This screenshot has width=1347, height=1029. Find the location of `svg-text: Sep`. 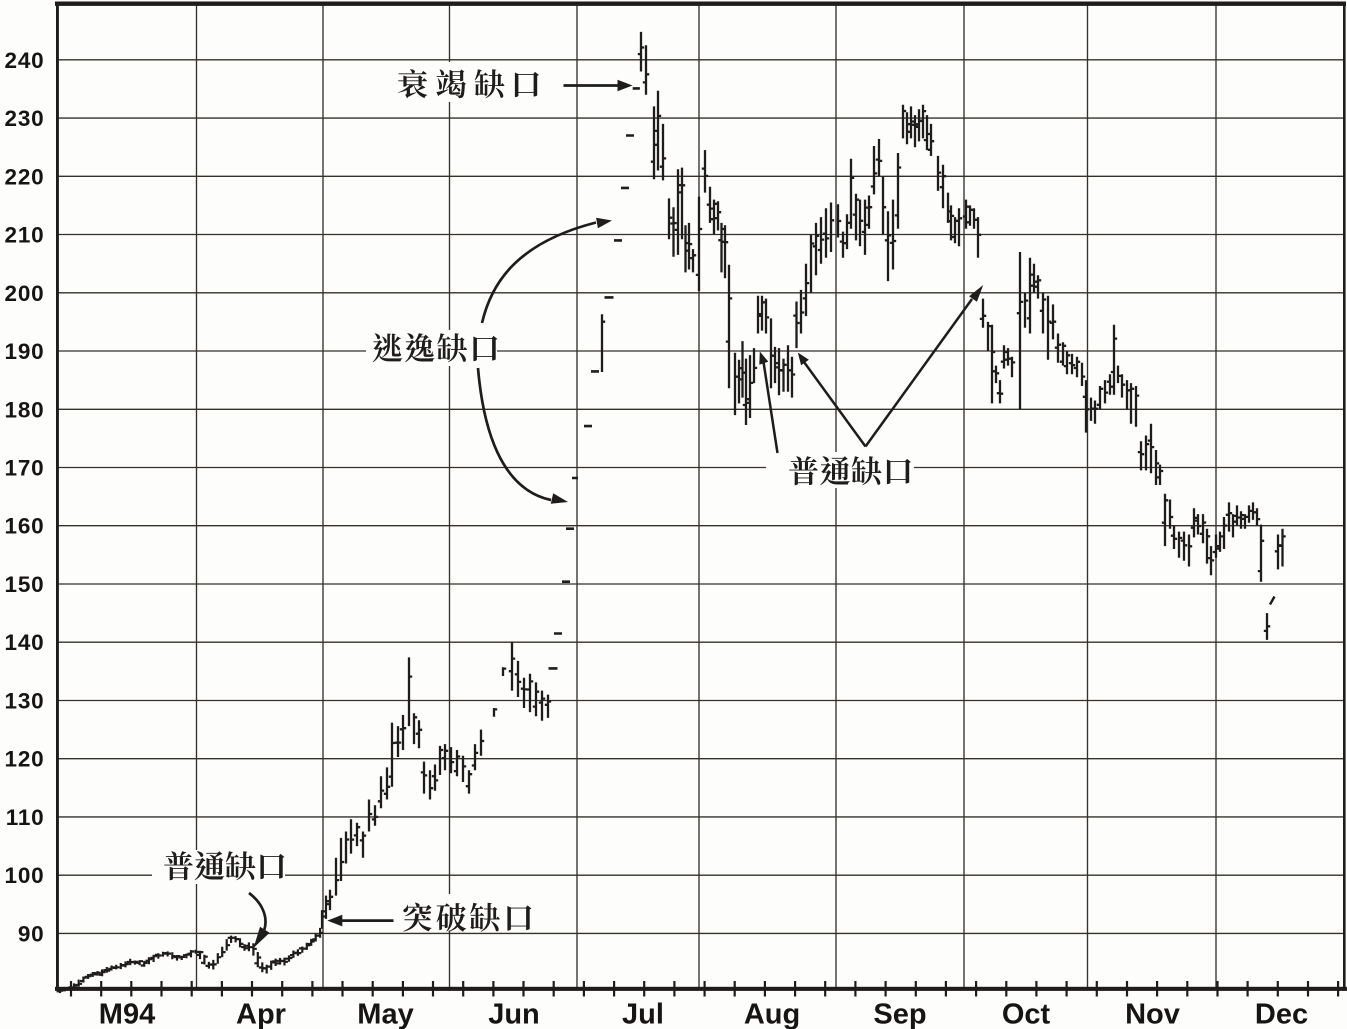

svg-text: Sep is located at coordinates (899, 1014).